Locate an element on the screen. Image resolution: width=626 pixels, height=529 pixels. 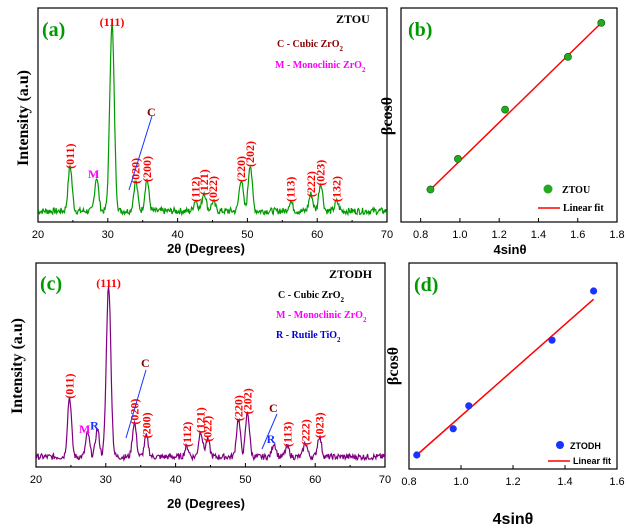
panel-a-y-label: Intensity (a.u) is located at coordinates (23, 118).